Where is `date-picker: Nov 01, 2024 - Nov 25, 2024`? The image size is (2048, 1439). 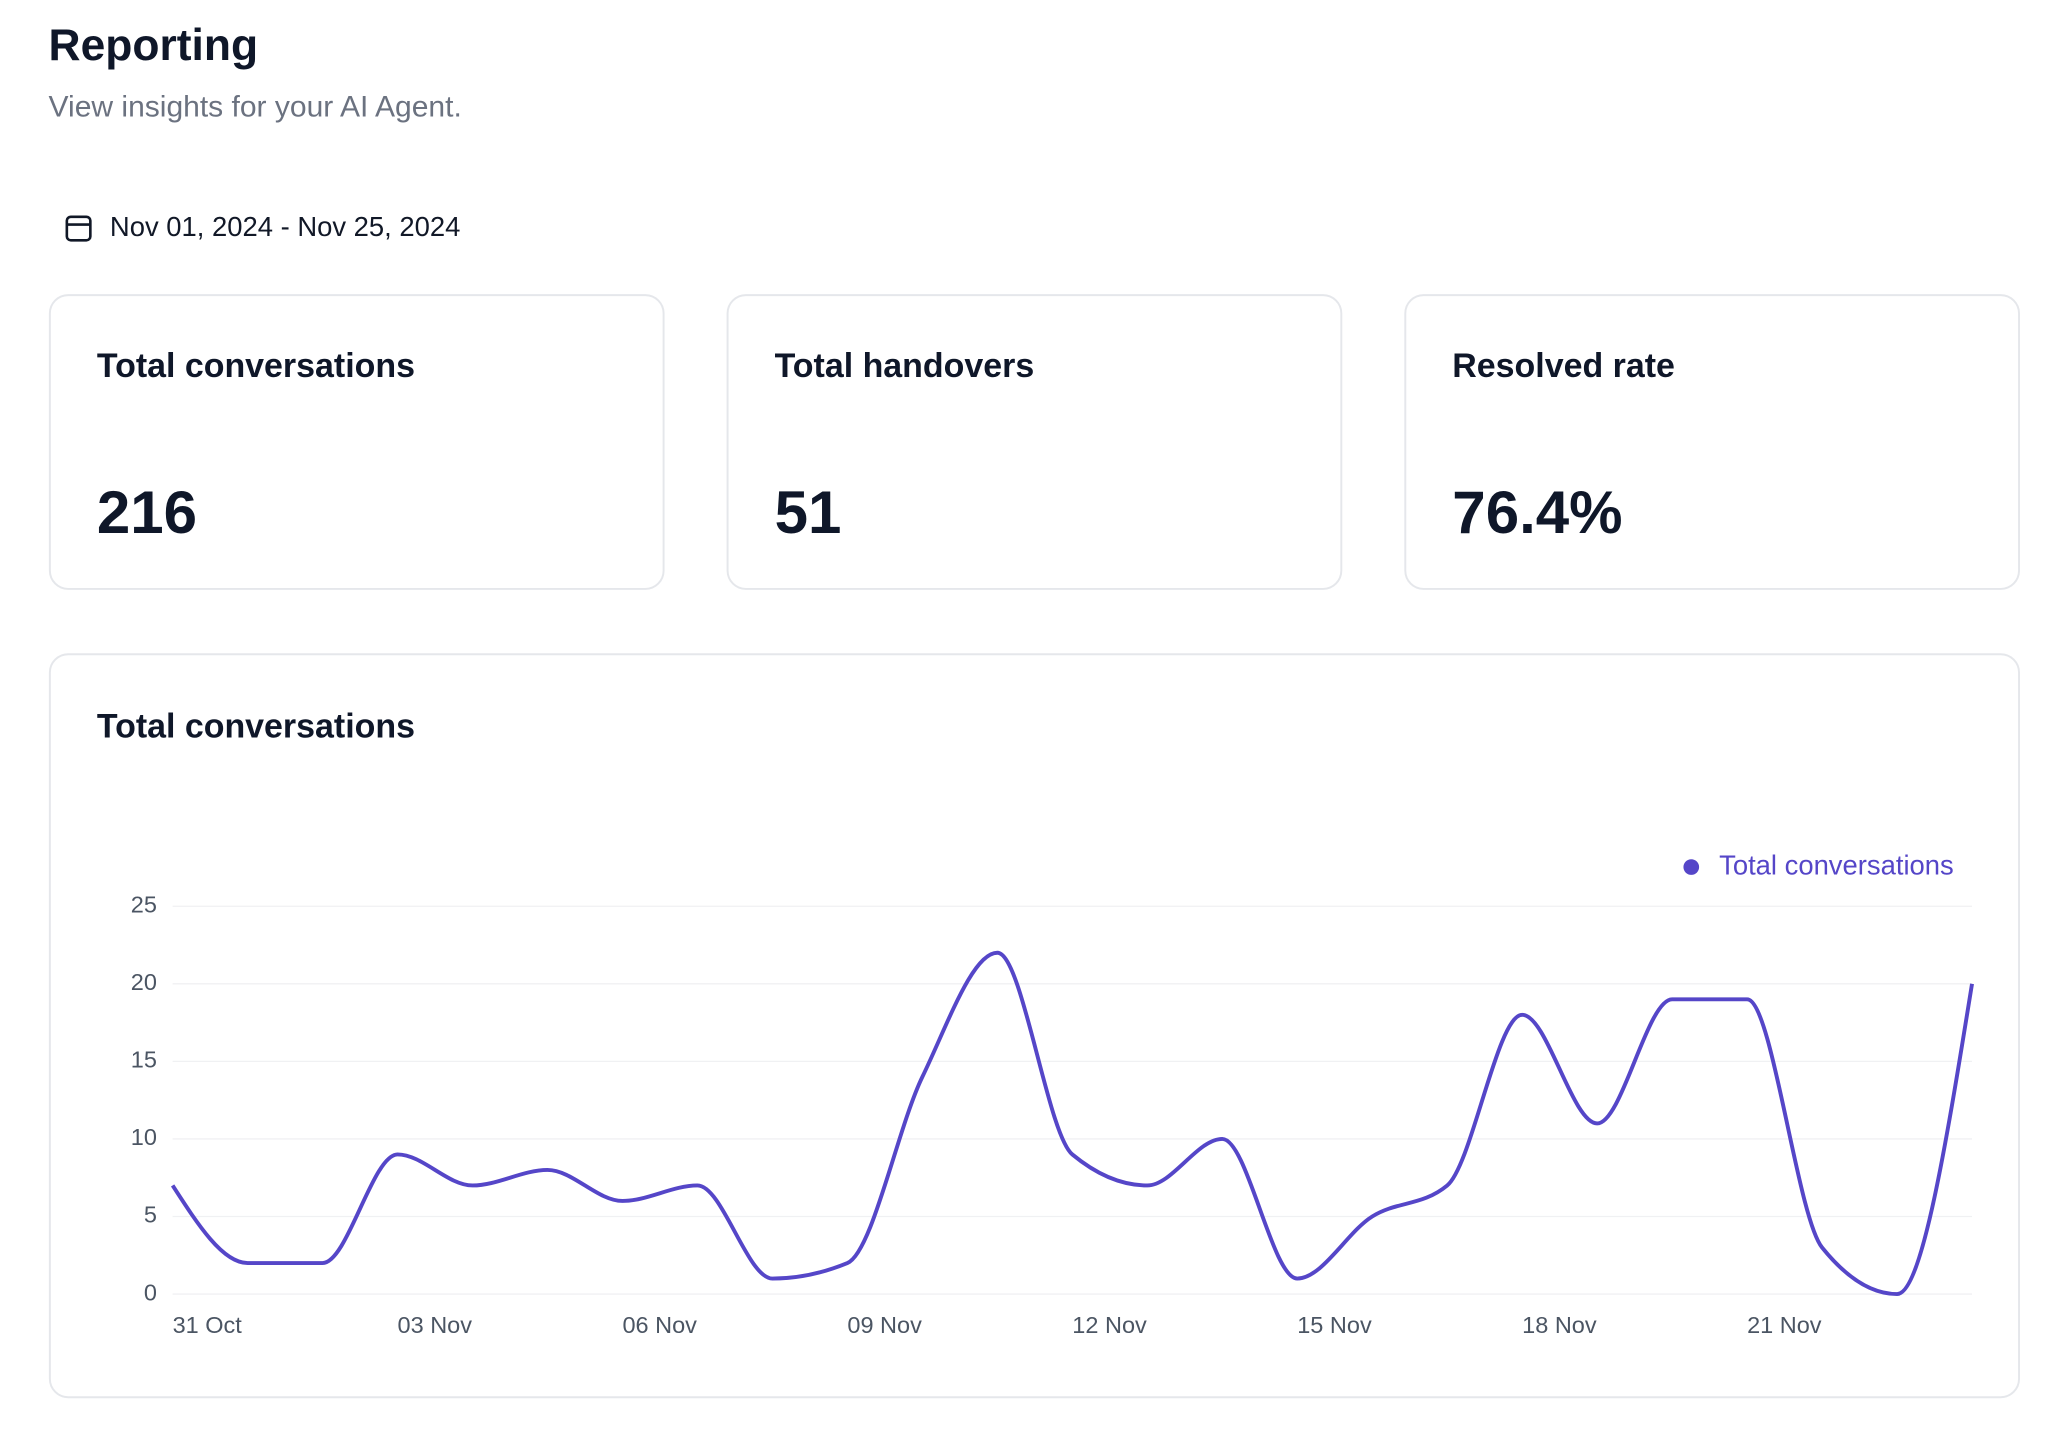 date-picker: Nov 01, 2024 - Nov 25, 2024 is located at coordinates (263, 226).